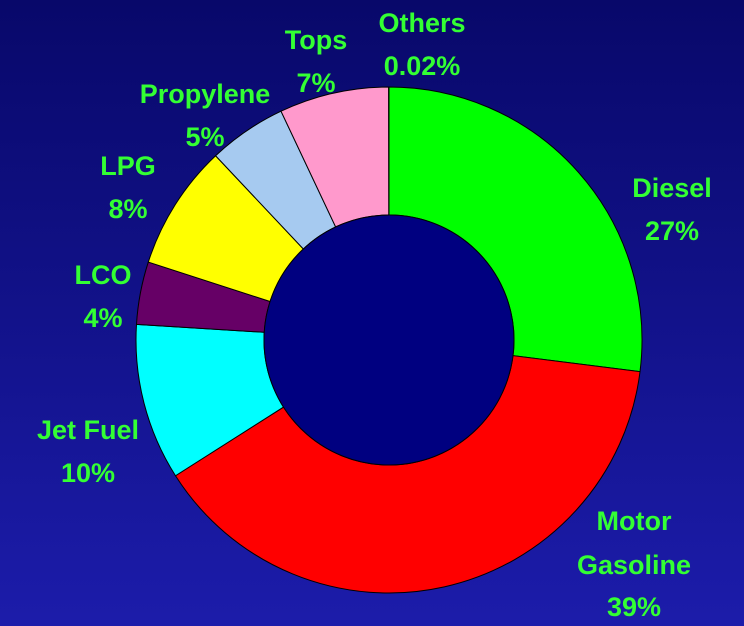 Image resolution: width=744 pixels, height=626 pixels. I want to click on category-label: Tops, so click(316, 40).